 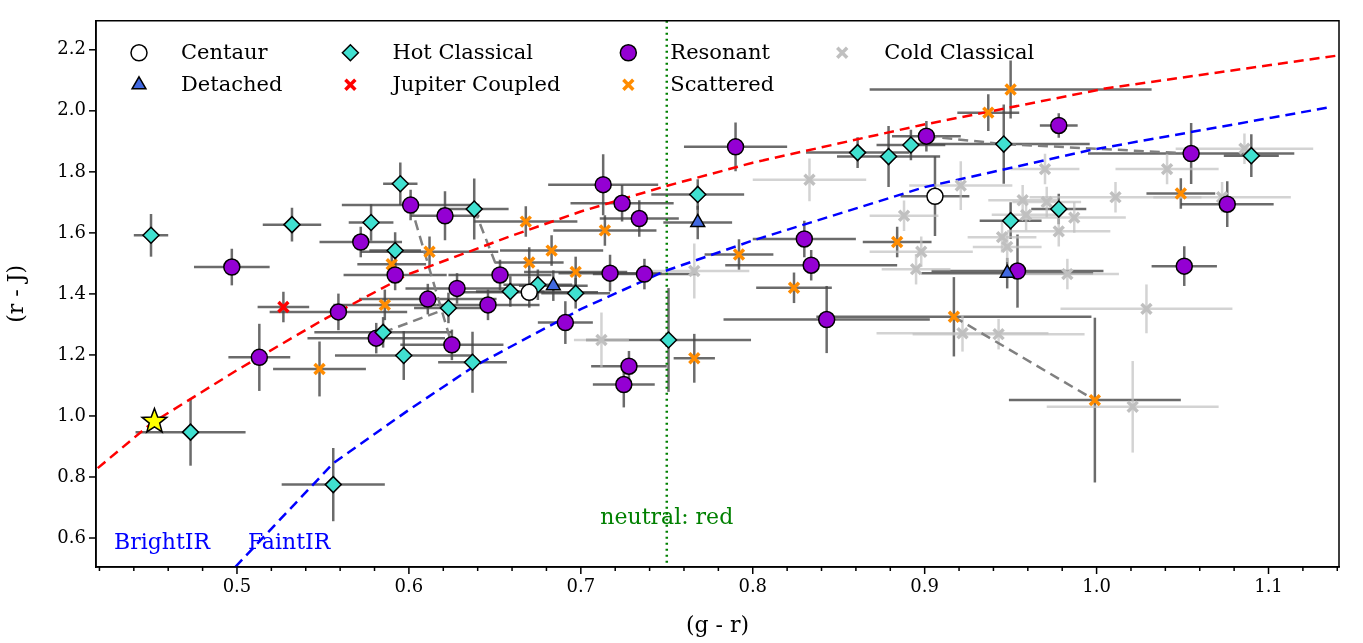 I want to click on x-tick-label: 0.8, so click(x=753, y=586).